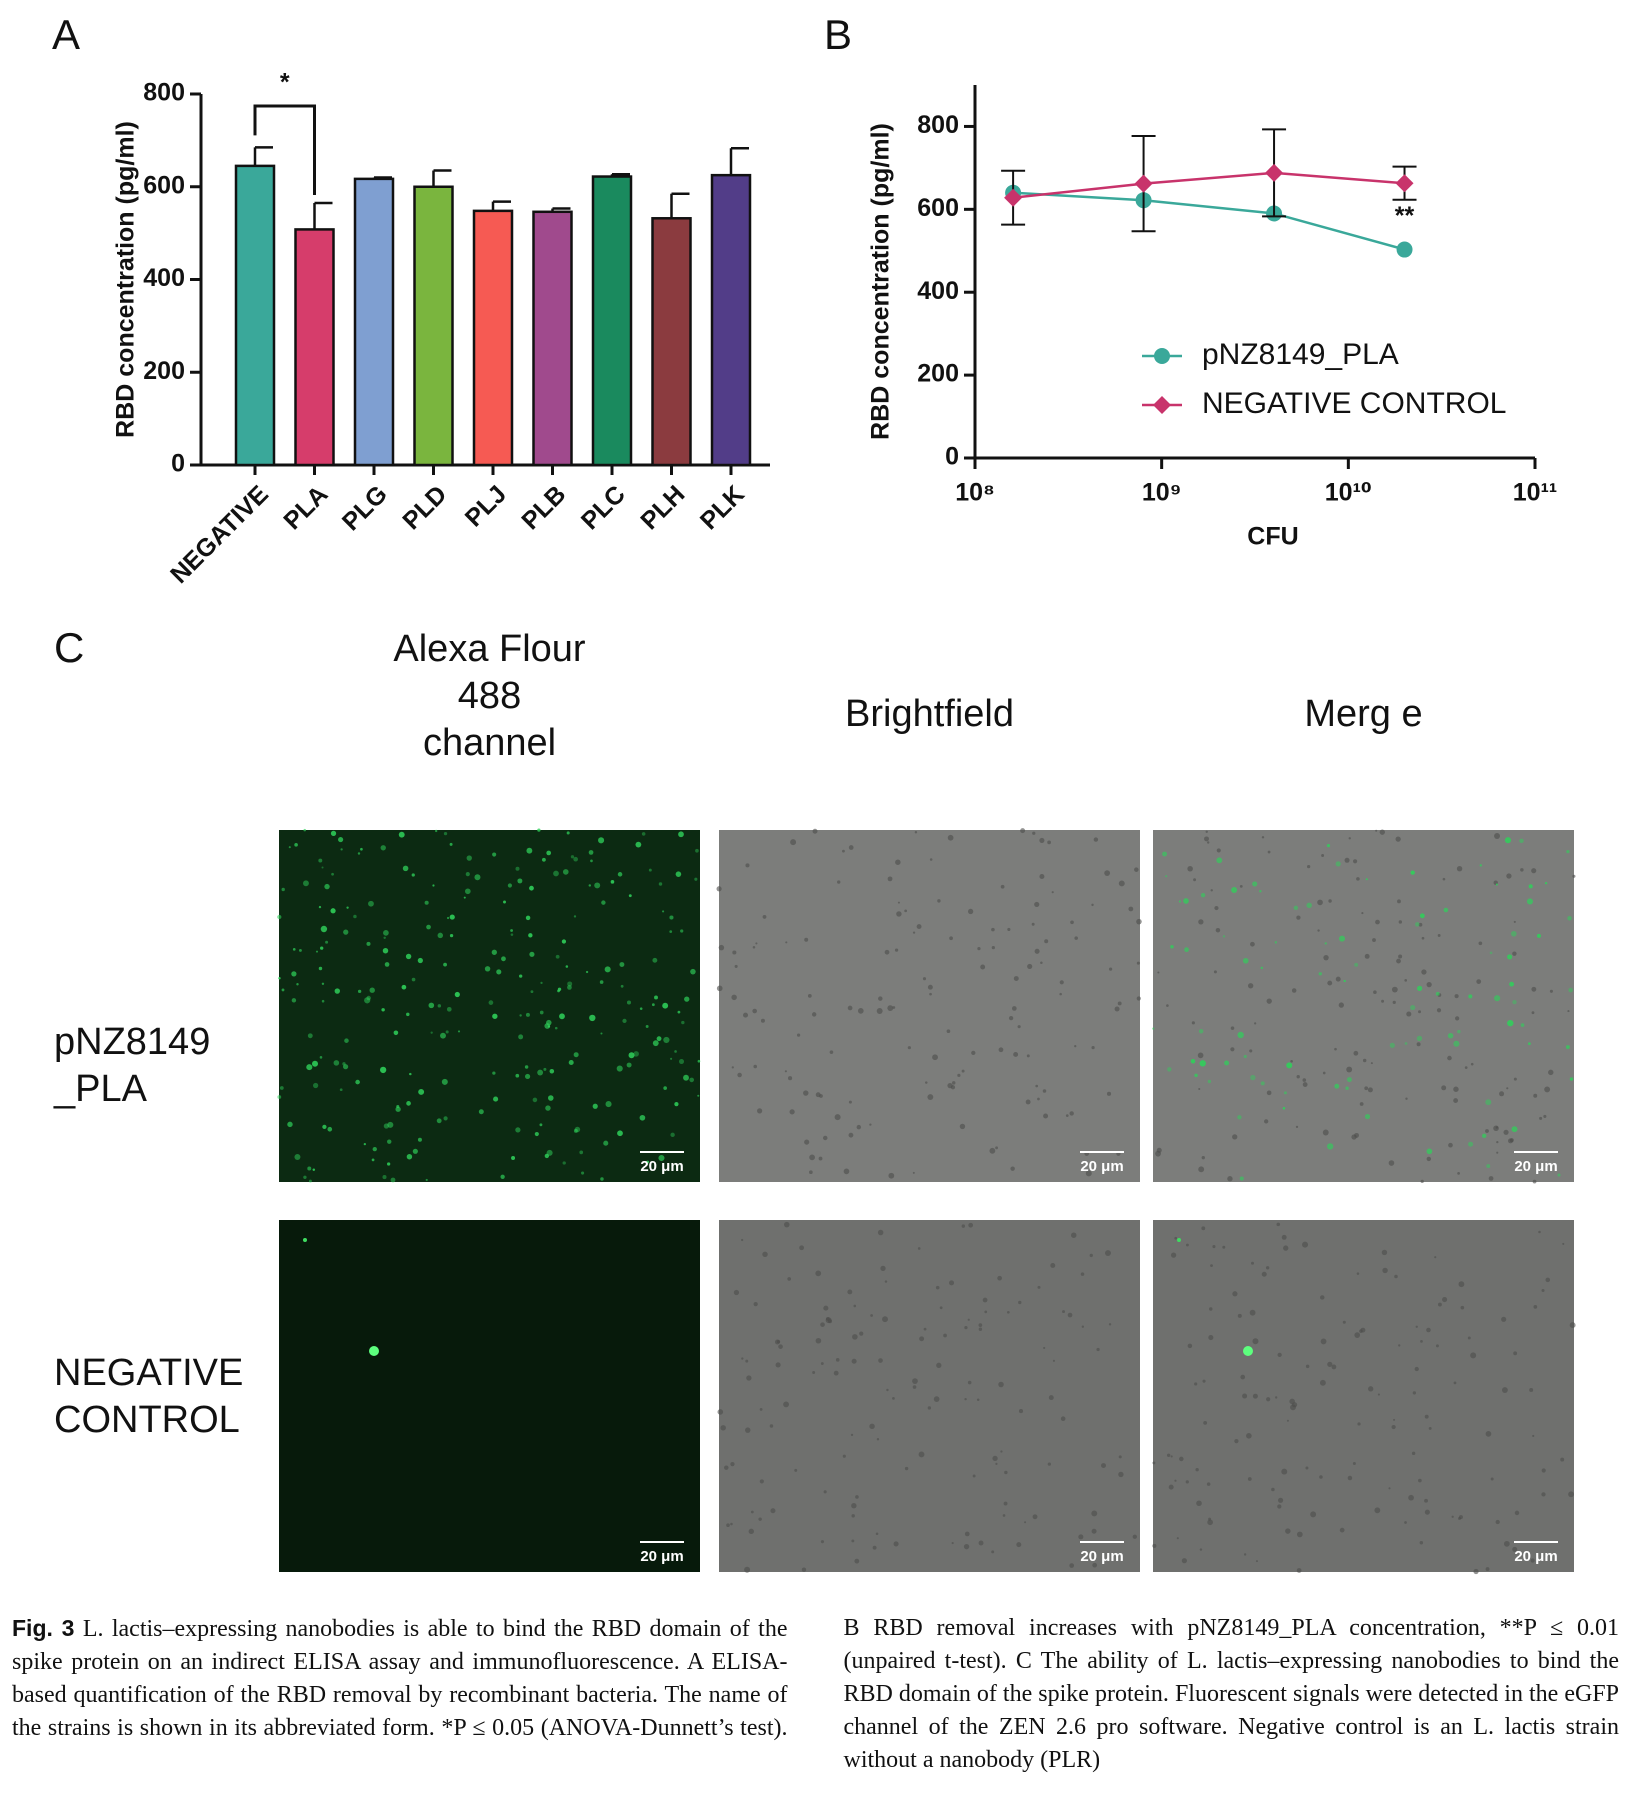 The image size is (1634, 1804). Describe the element at coordinates (489, 649) in the screenshot. I see `column-header: Alexa Flour` at that location.